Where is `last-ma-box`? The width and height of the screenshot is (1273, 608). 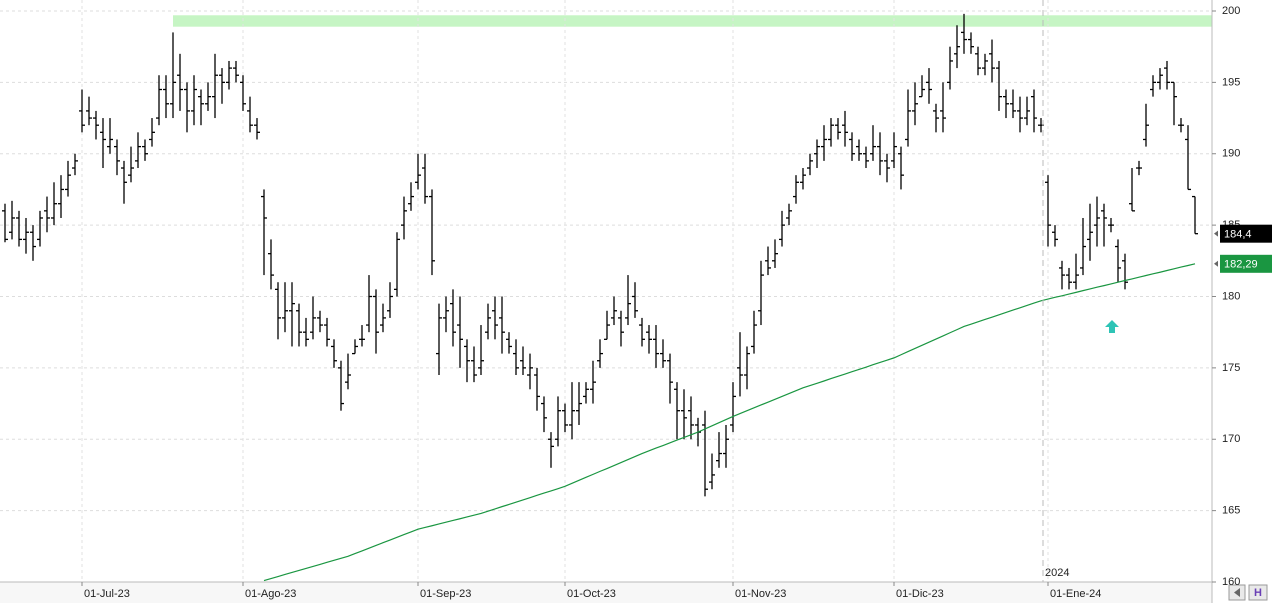
last-ma-box is located at coordinates (1246, 263).